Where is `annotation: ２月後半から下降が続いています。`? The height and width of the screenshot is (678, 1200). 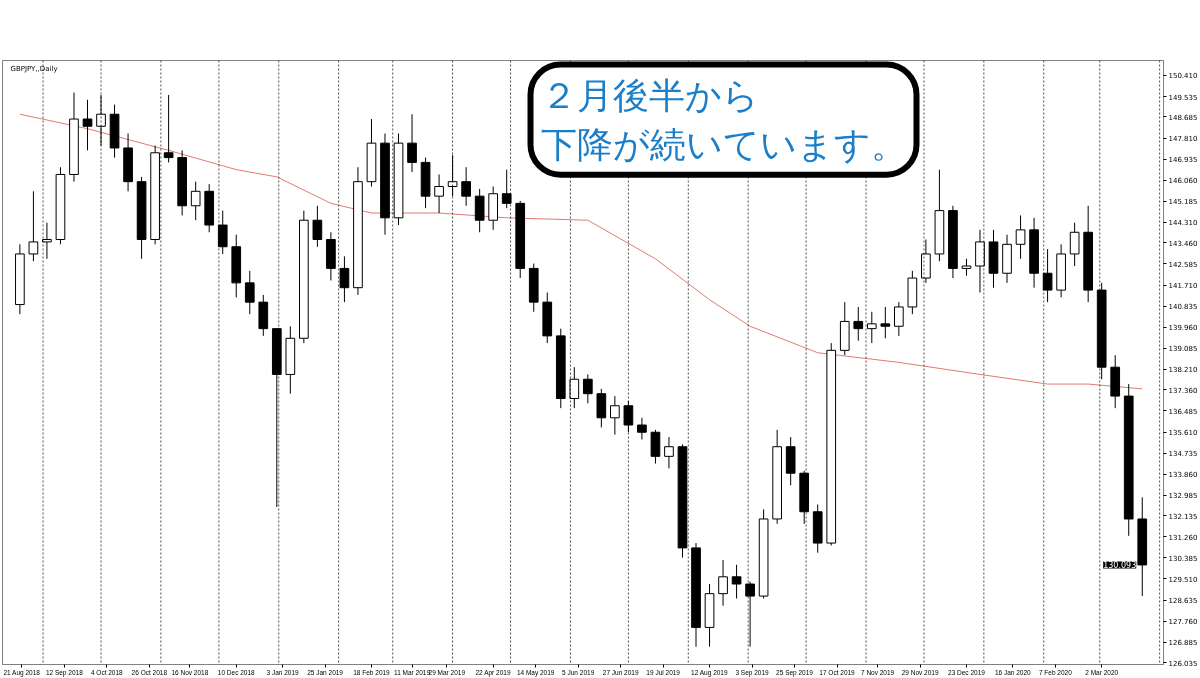 annotation: ２月後半から下降が続いています。 is located at coordinates (723, 119).